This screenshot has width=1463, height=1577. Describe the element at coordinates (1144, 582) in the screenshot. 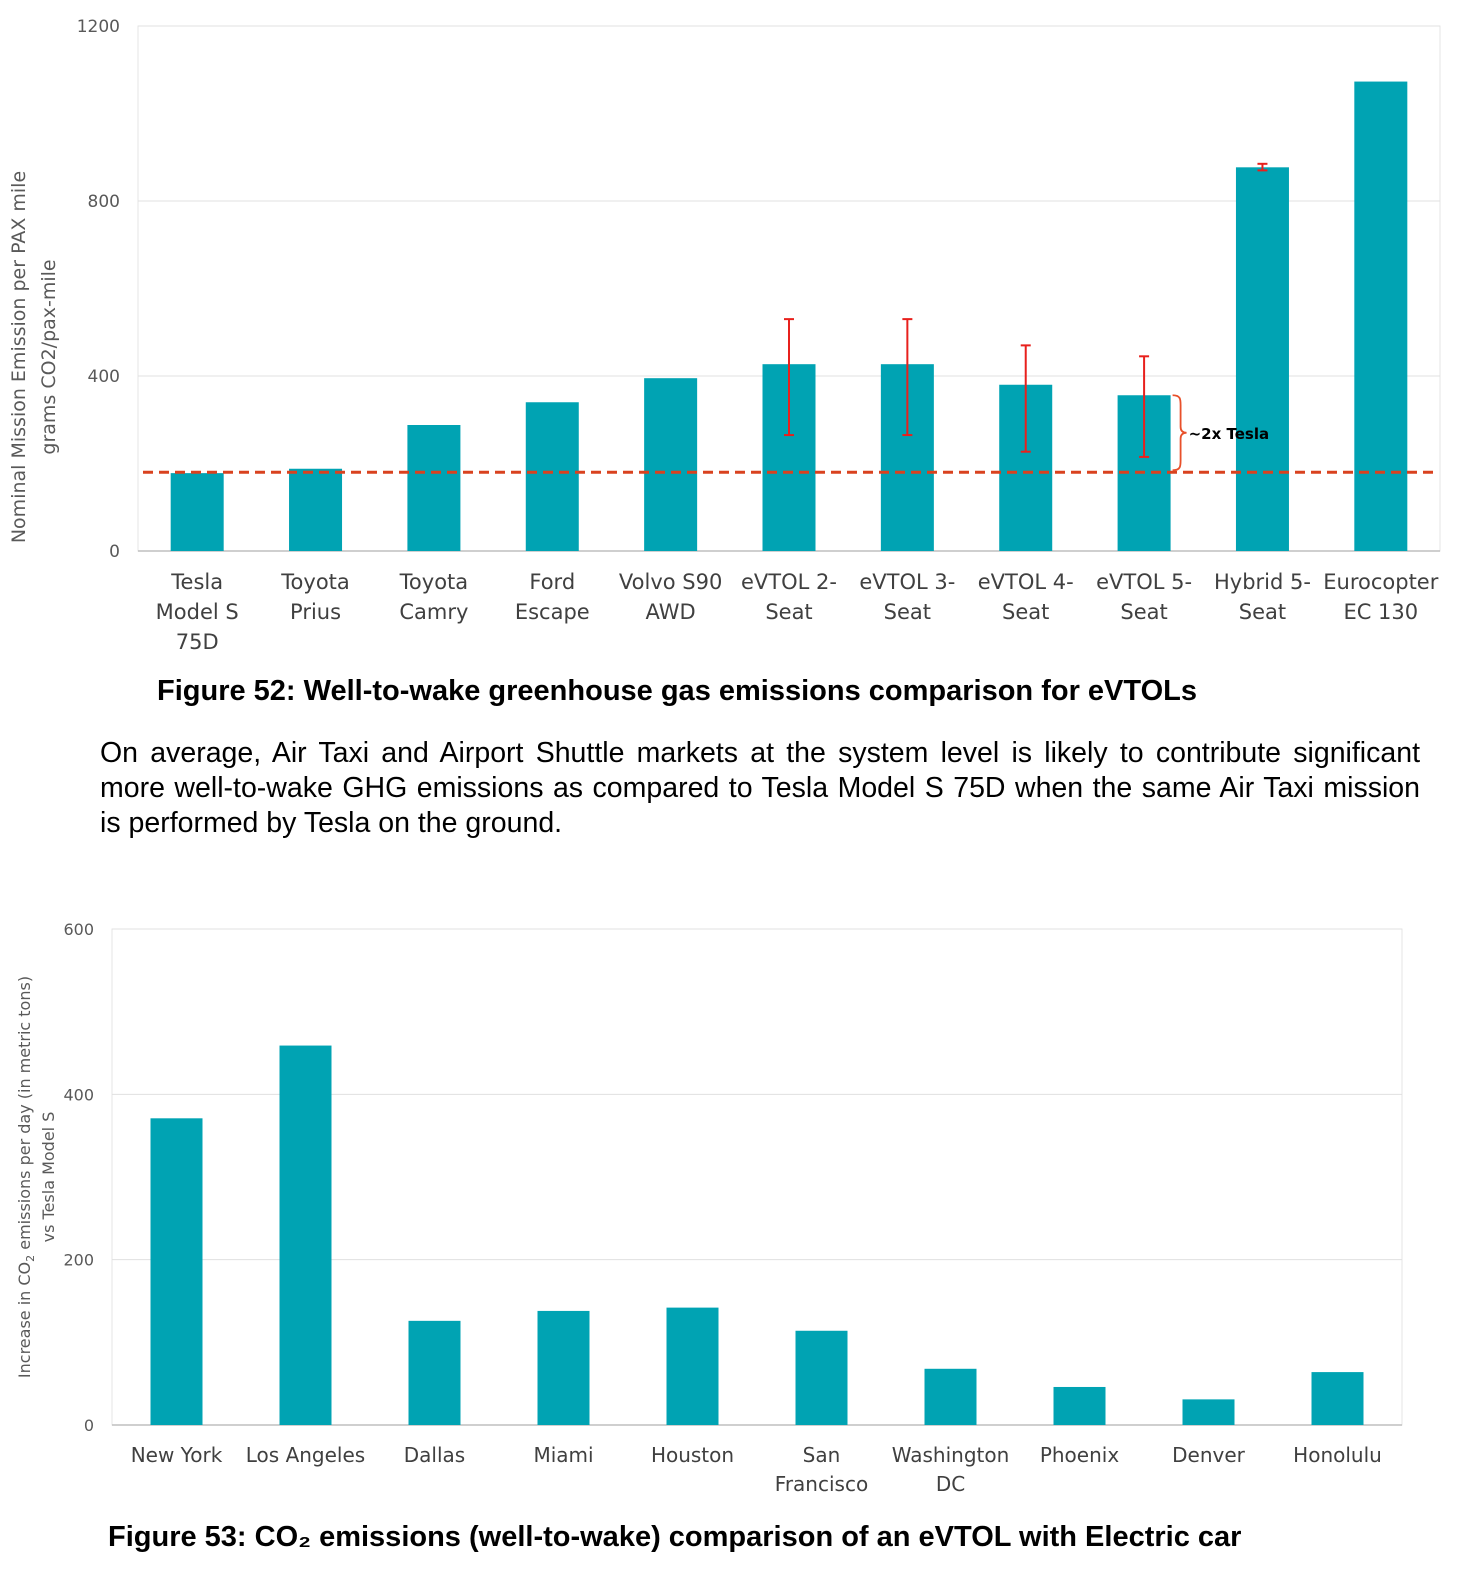

I see `x-category-label-line: eVTOL 5-` at that location.